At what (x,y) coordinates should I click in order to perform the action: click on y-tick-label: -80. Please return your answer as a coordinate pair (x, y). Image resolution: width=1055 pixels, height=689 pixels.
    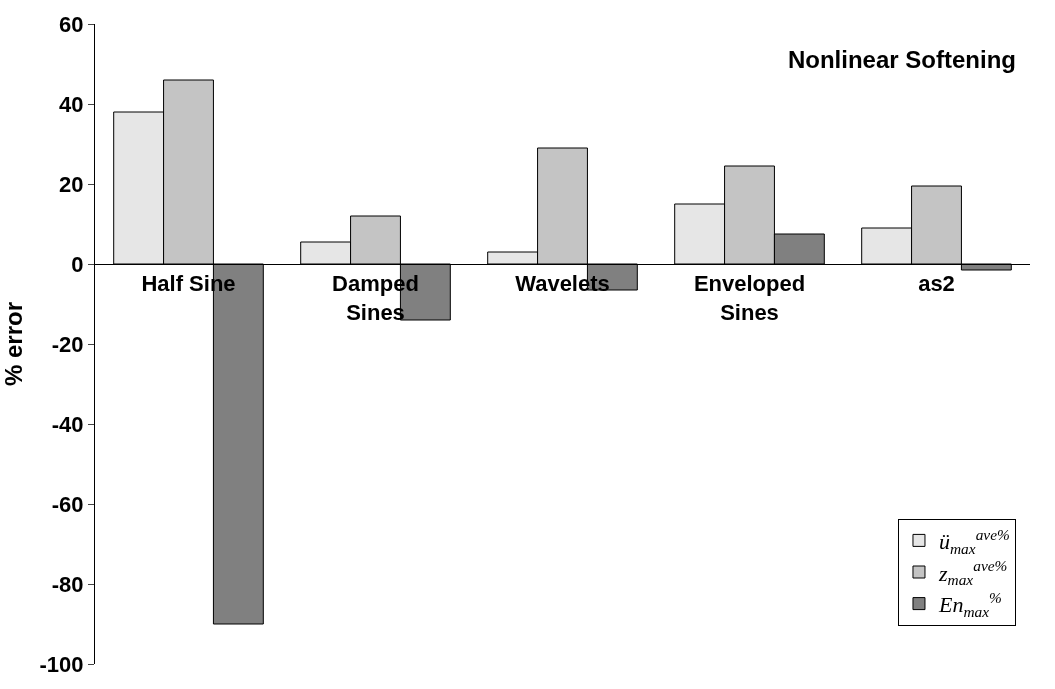
    Looking at the image, I should click on (67, 584).